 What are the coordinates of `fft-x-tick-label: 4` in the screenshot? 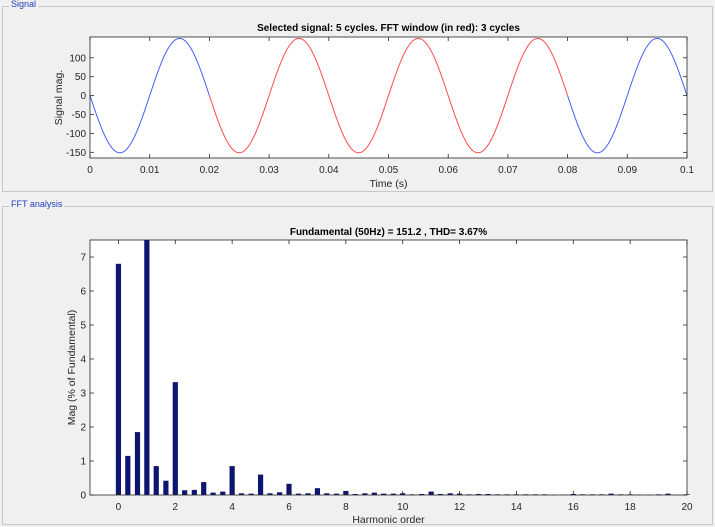 It's located at (232, 507).